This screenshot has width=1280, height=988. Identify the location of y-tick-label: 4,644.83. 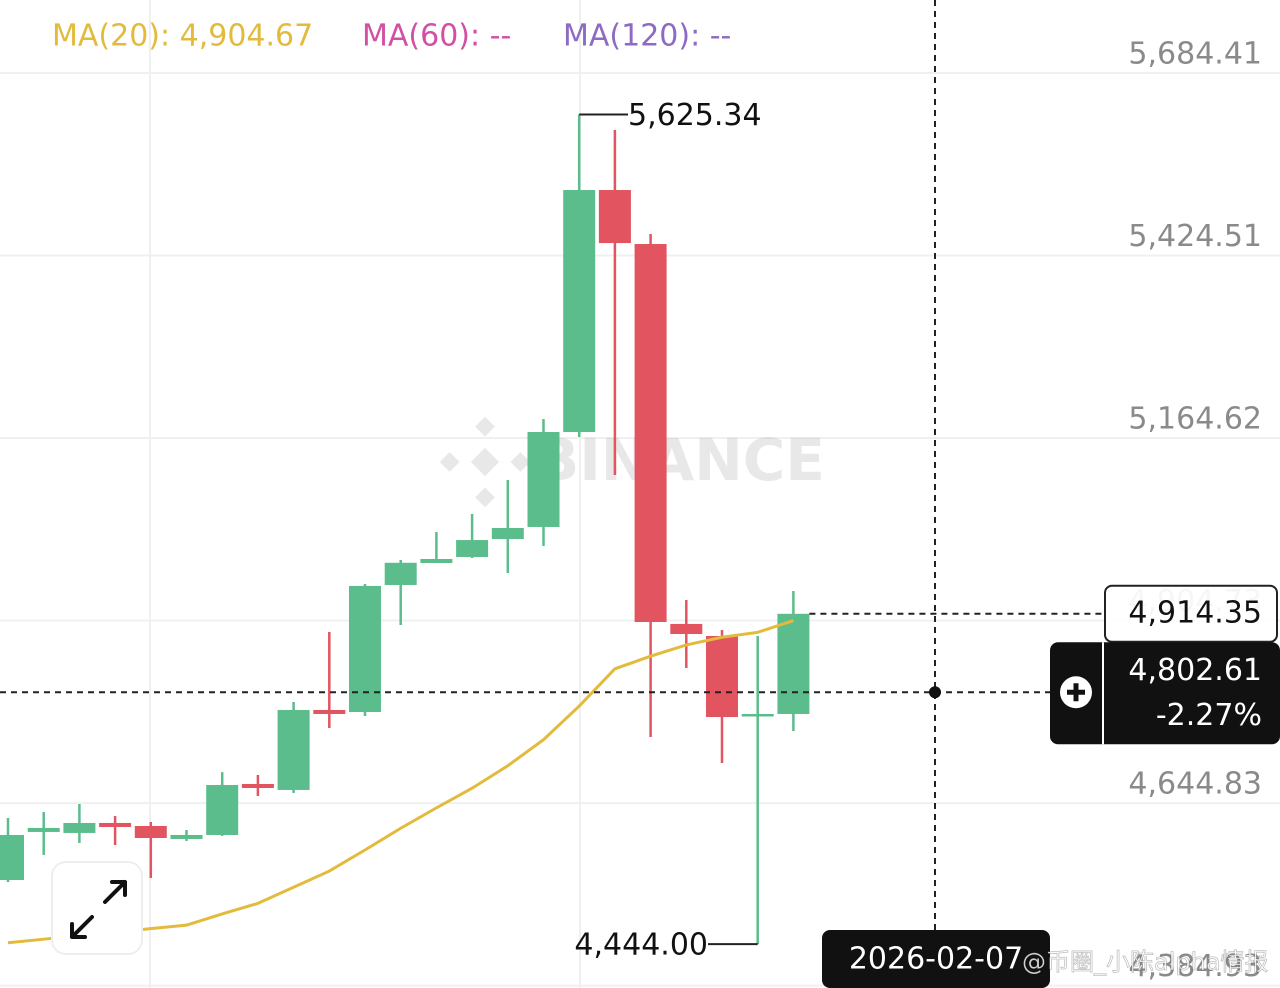
(1195, 784).